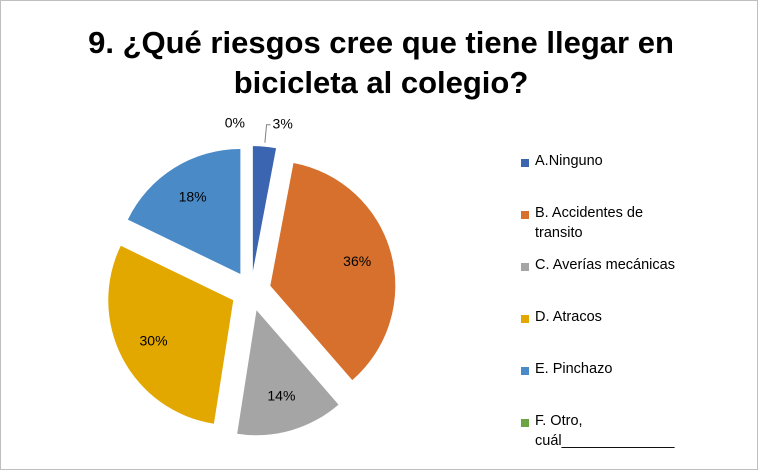 The image size is (758, 470). Describe the element at coordinates (267, 133) in the screenshot. I see `leader-line` at that location.